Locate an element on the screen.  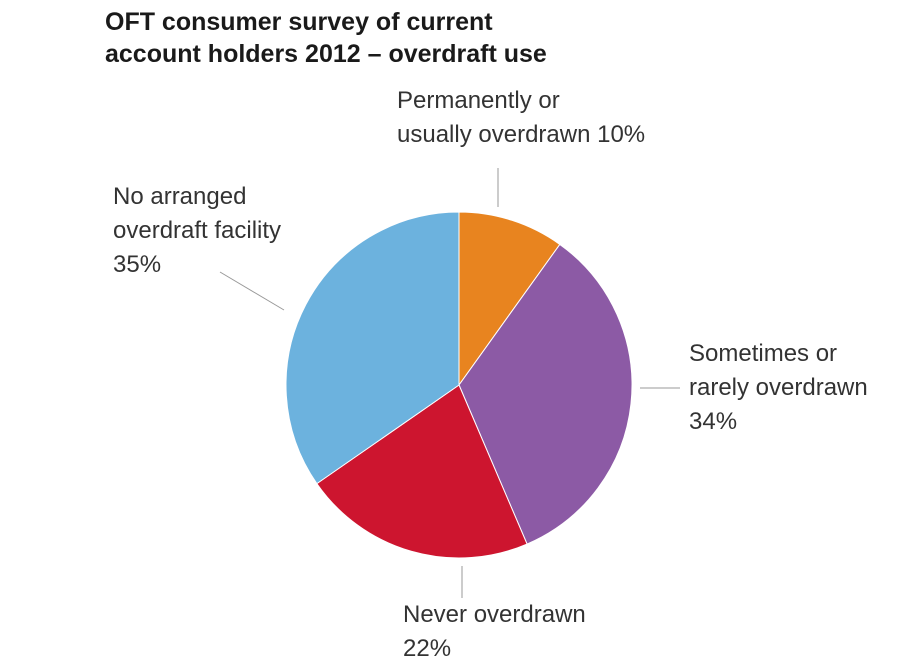
slice-never is located at coordinates (422, 471).